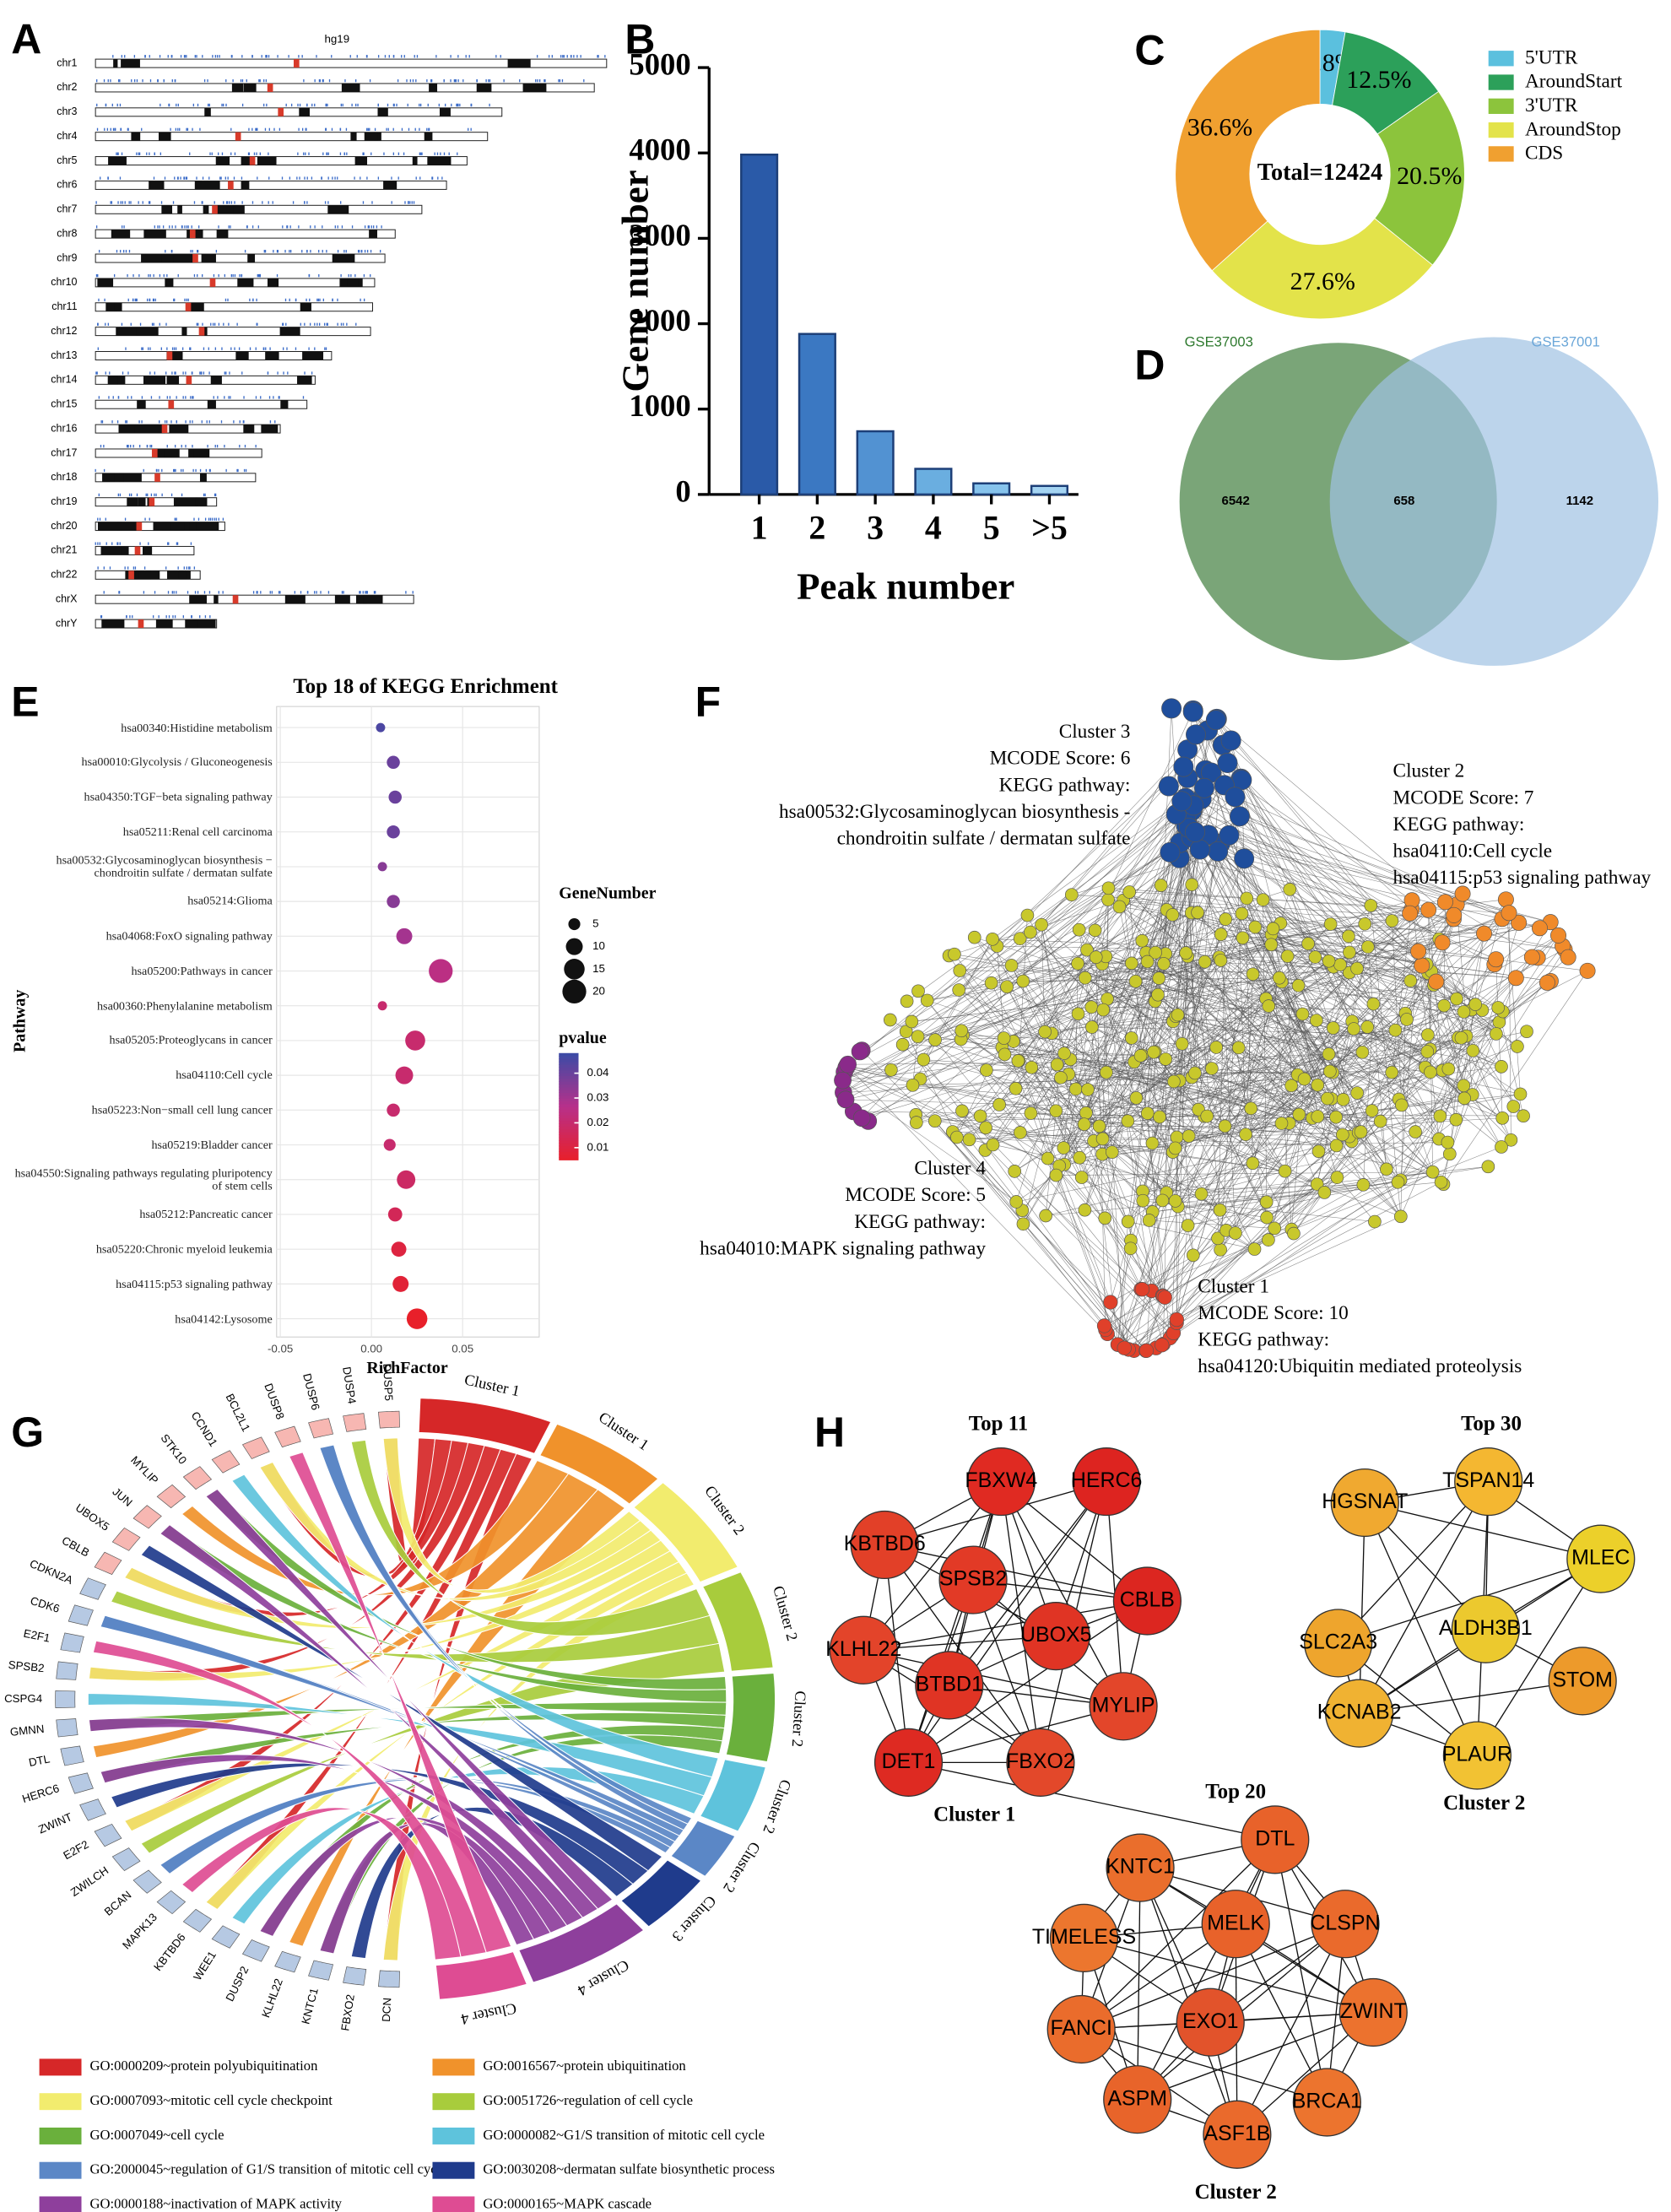 The width and height of the screenshot is (1671, 2212). Describe the element at coordinates (1463, 798) in the screenshot. I see `cluster-annotation: MCODE Score: 7` at that location.